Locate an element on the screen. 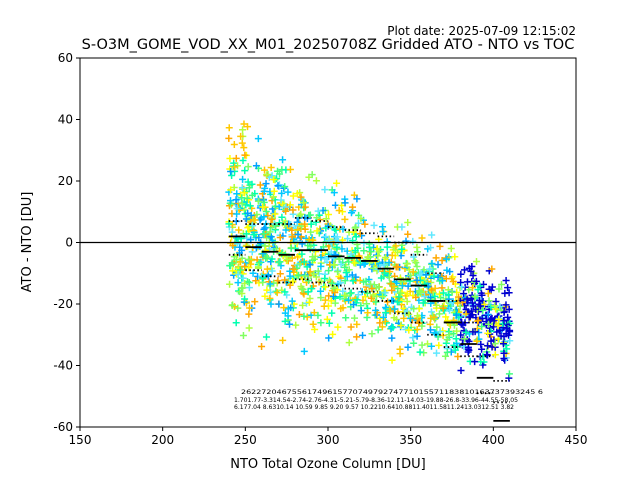 This screenshot has width=640, height=480. x-tick-label: 300 is located at coordinates (328, 440).